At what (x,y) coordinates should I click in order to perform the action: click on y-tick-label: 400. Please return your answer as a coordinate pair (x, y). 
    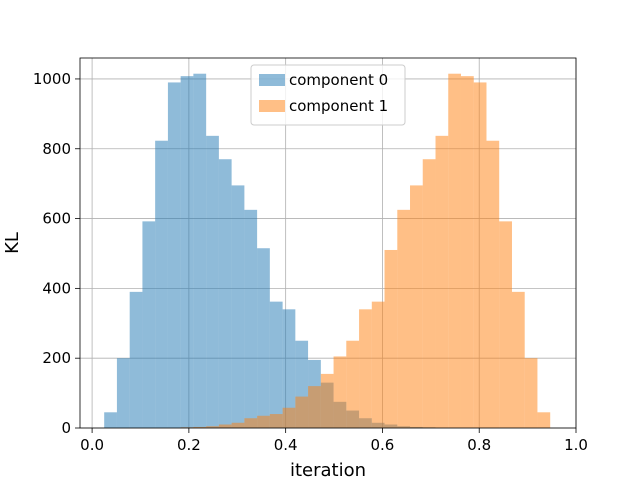
    Looking at the image, I should click on (56, 288).